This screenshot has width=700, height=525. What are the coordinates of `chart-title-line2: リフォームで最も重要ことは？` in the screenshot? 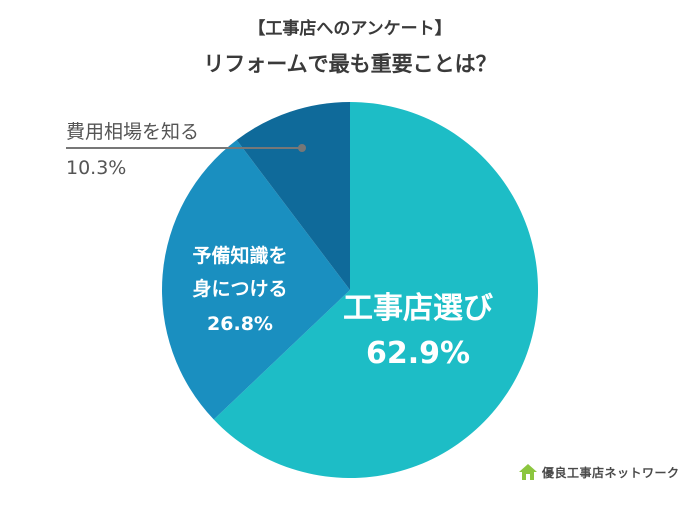 It's located at (350, 64).